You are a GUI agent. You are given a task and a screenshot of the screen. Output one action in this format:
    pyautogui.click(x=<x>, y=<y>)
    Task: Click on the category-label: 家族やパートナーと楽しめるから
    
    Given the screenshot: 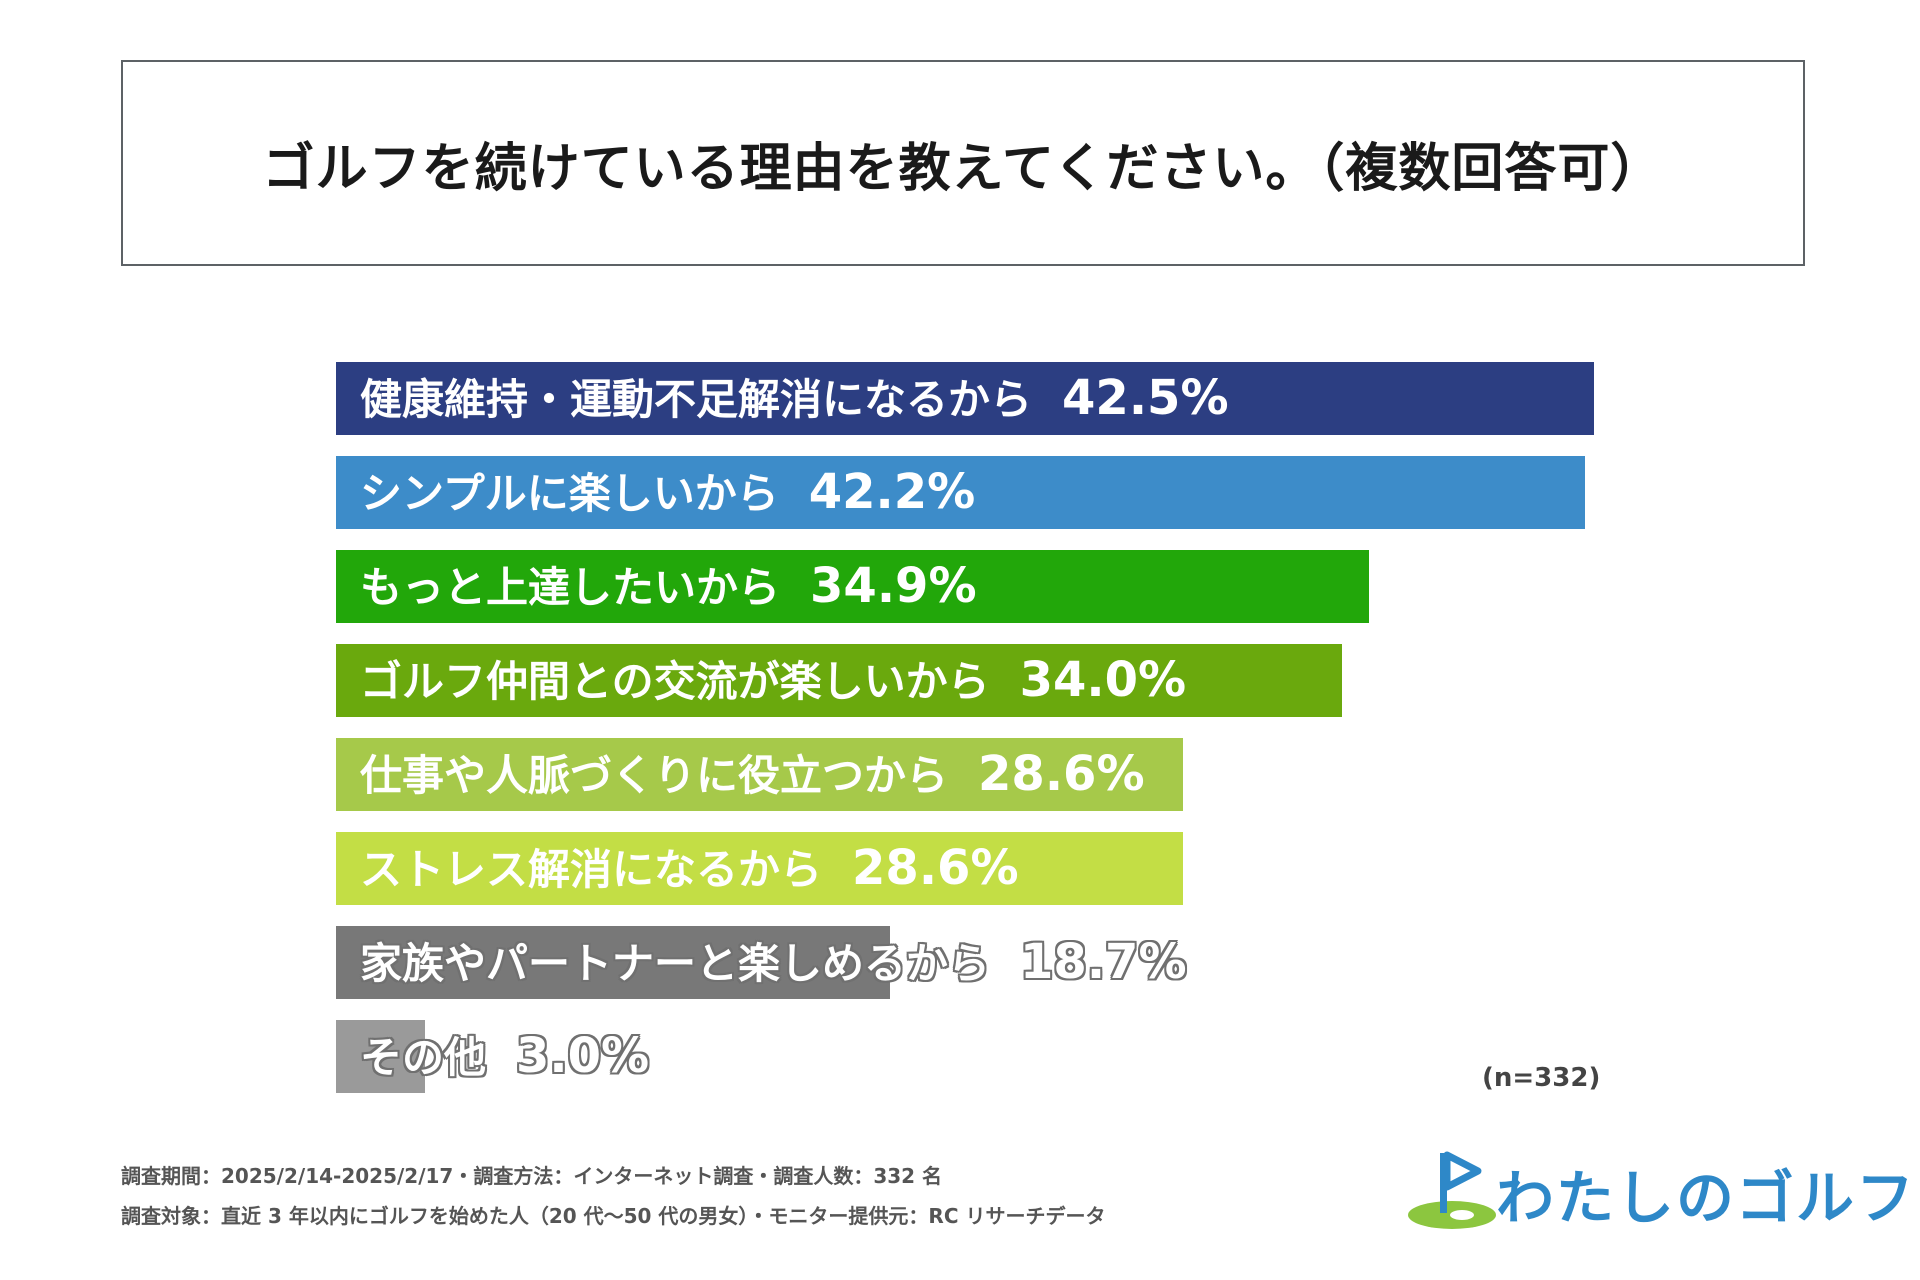 What is the action you would take?
    pyautogui.click(x=675, y=963)
    